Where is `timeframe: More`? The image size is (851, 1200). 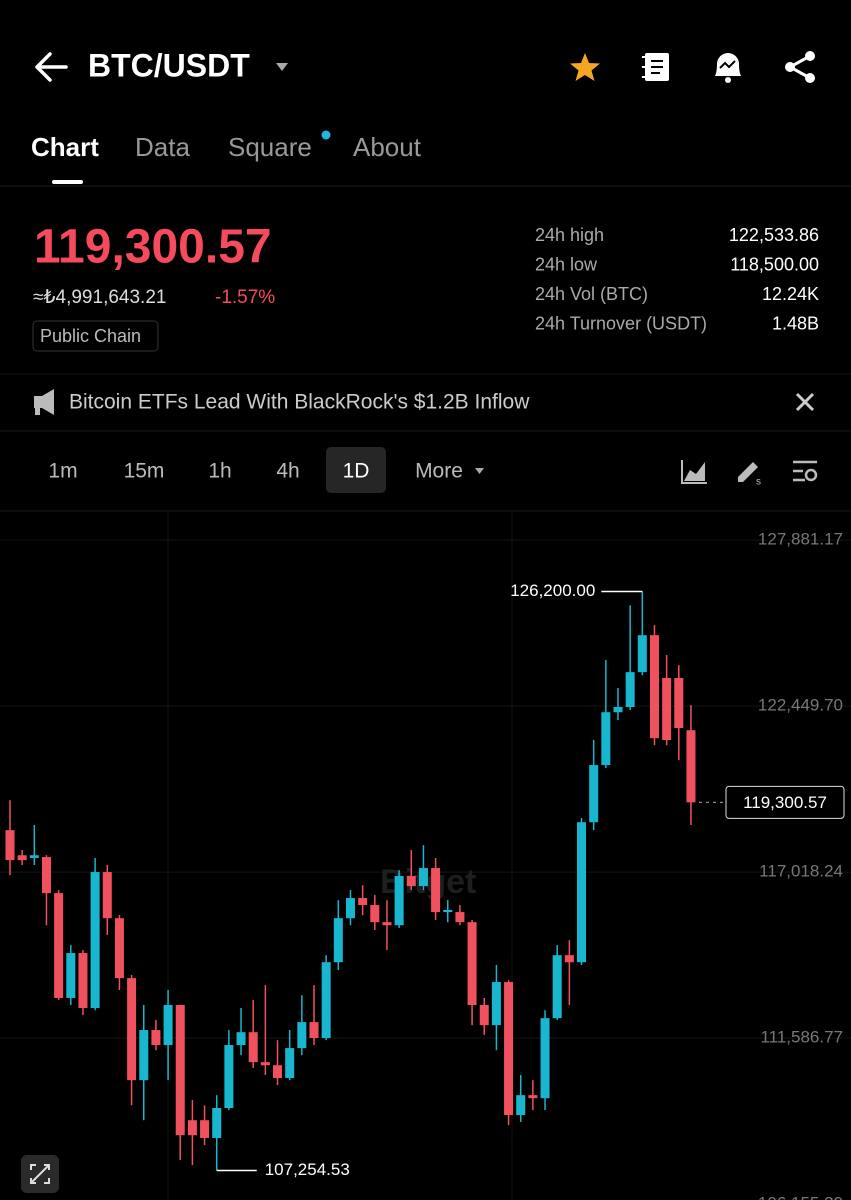 timeframe: More is located at coordinates (439, 471).